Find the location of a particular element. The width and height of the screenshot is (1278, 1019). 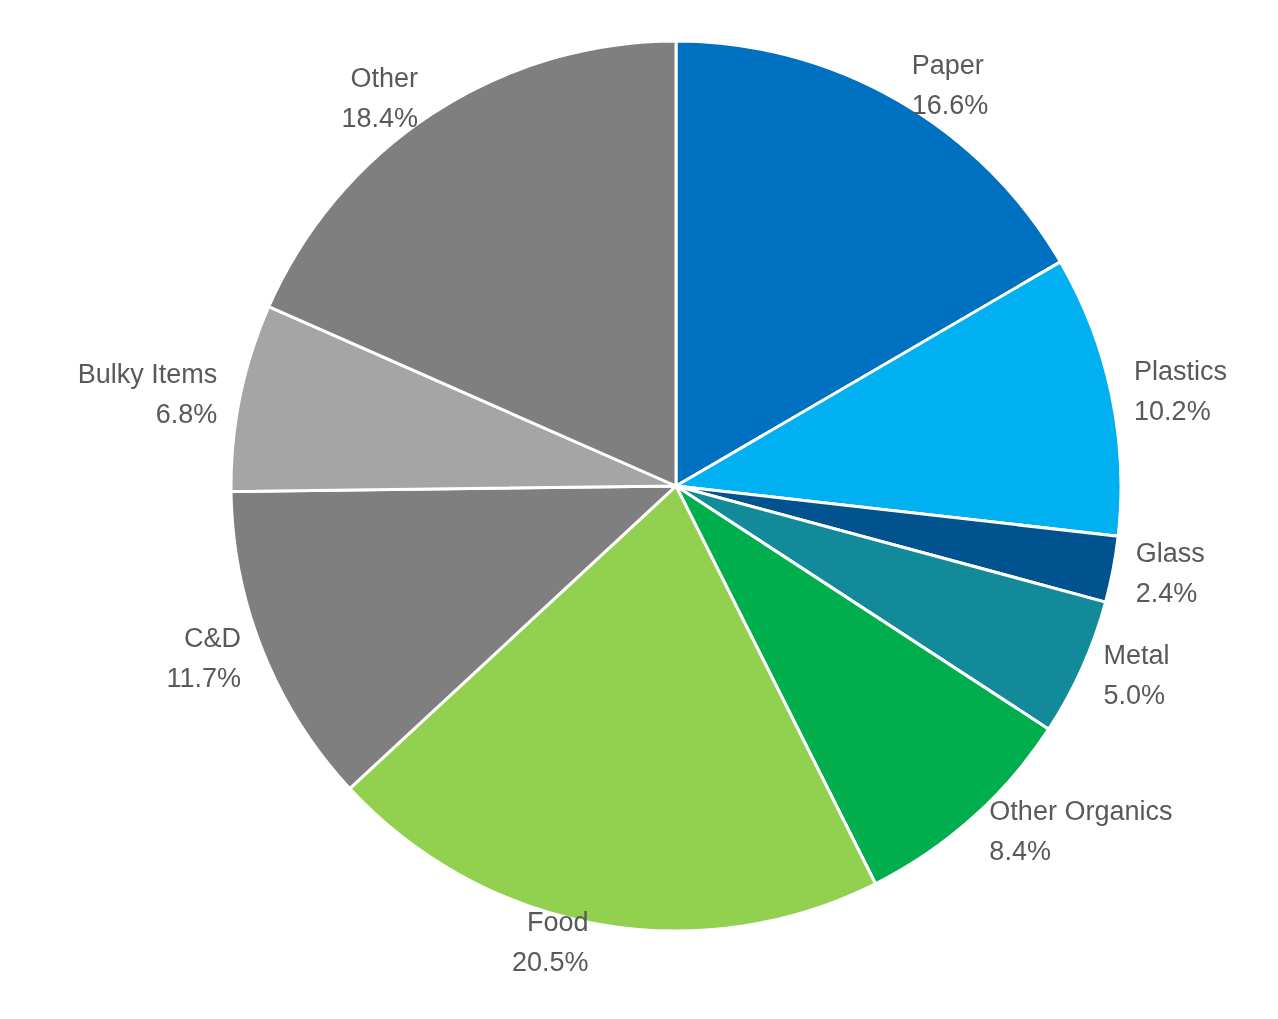

data-label: 10.2% is located at coordinates (1172, 410).